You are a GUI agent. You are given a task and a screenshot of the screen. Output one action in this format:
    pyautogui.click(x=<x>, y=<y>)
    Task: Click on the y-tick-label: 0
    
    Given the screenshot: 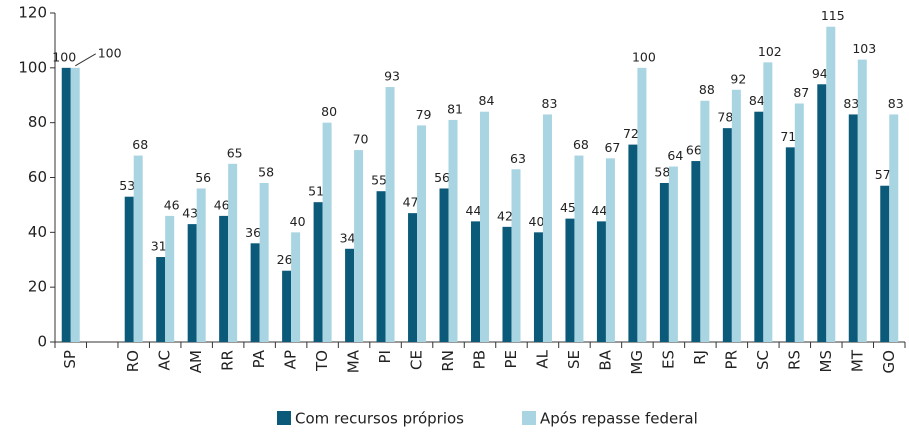 What is the action you would take?
    pyautogui.click(x=42, y=342)
    